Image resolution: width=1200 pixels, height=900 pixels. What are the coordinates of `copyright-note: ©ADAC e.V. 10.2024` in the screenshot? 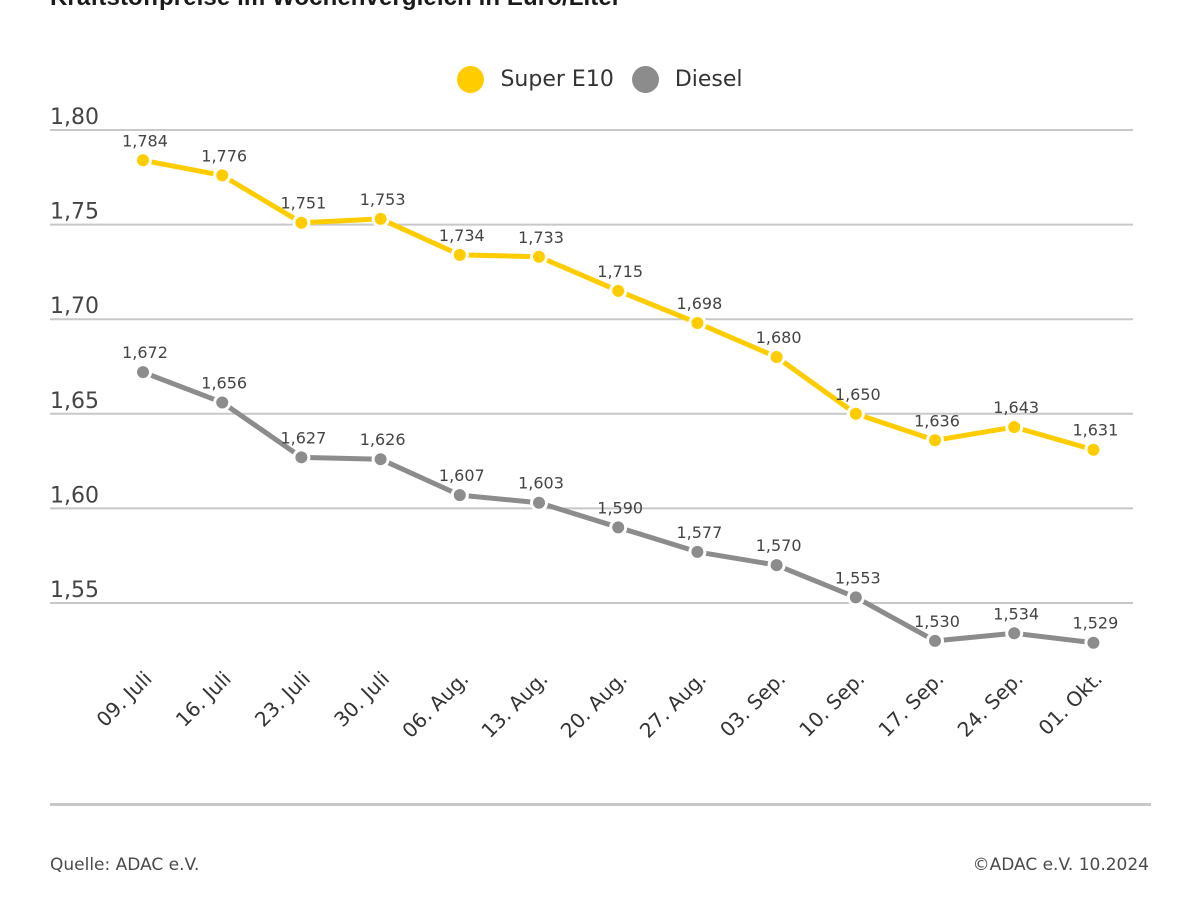 It's located at (1060, 865).